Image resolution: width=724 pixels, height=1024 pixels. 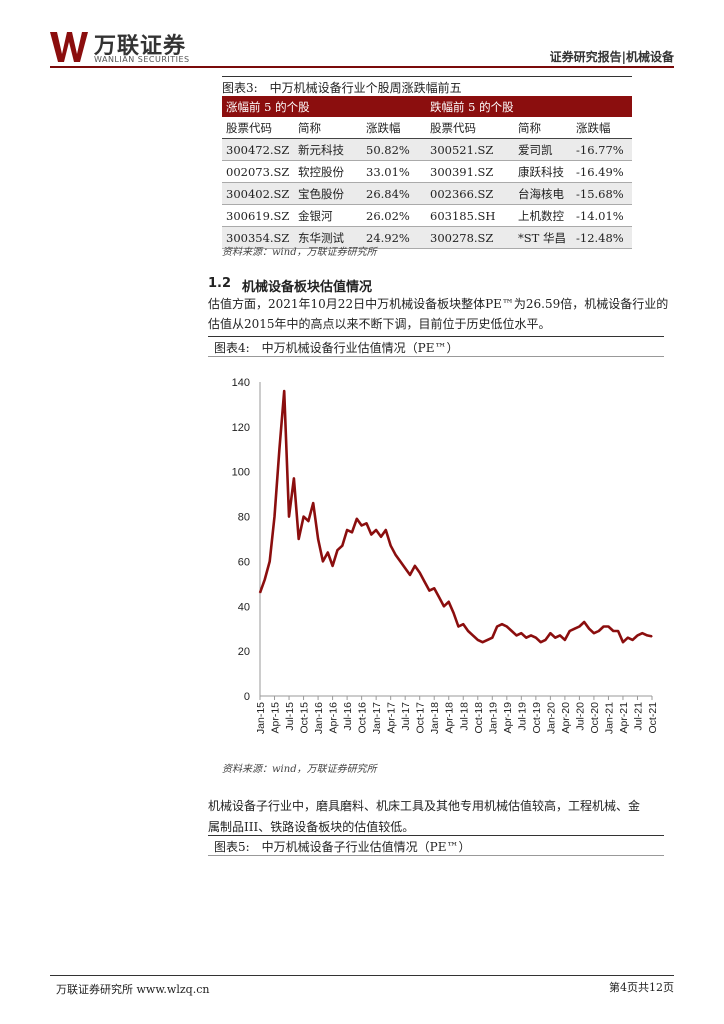 I want to click on header-divider, so click(x=362, y=67).